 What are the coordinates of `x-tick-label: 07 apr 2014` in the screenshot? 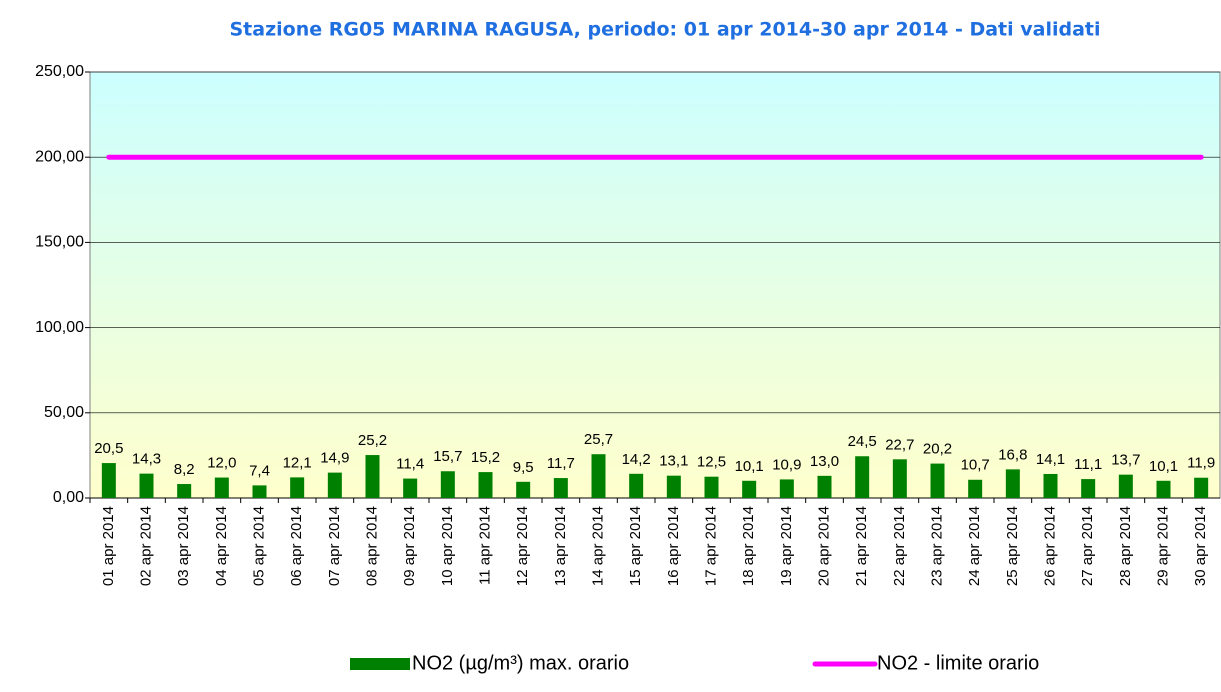 It's located at (334, 546).